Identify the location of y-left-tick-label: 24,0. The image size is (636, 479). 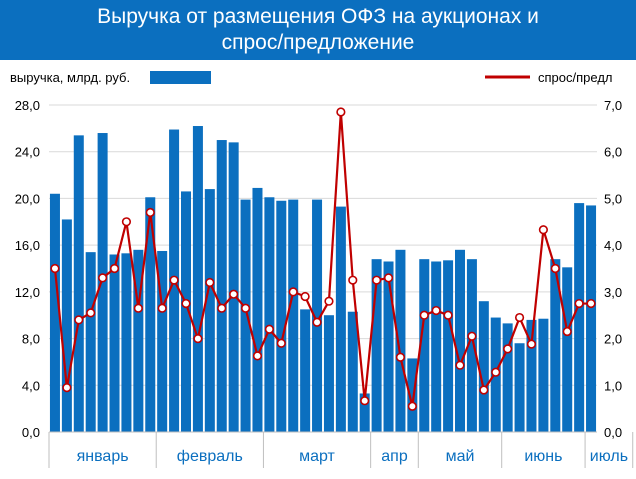
(27, 152).